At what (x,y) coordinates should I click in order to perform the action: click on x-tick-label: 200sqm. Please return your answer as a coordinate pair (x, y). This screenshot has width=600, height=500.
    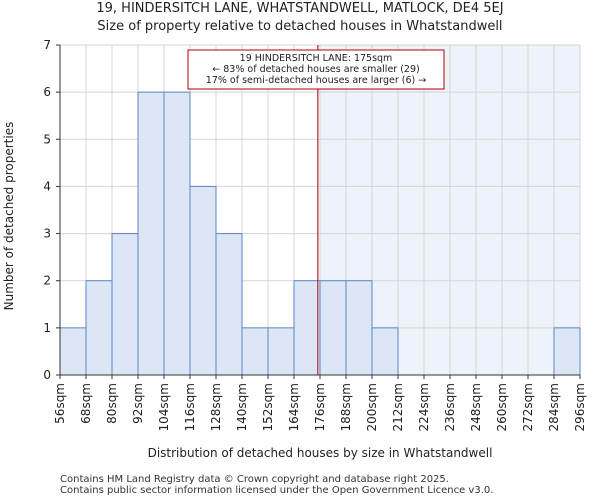
    Looking at the image, I should click on (372, 407).